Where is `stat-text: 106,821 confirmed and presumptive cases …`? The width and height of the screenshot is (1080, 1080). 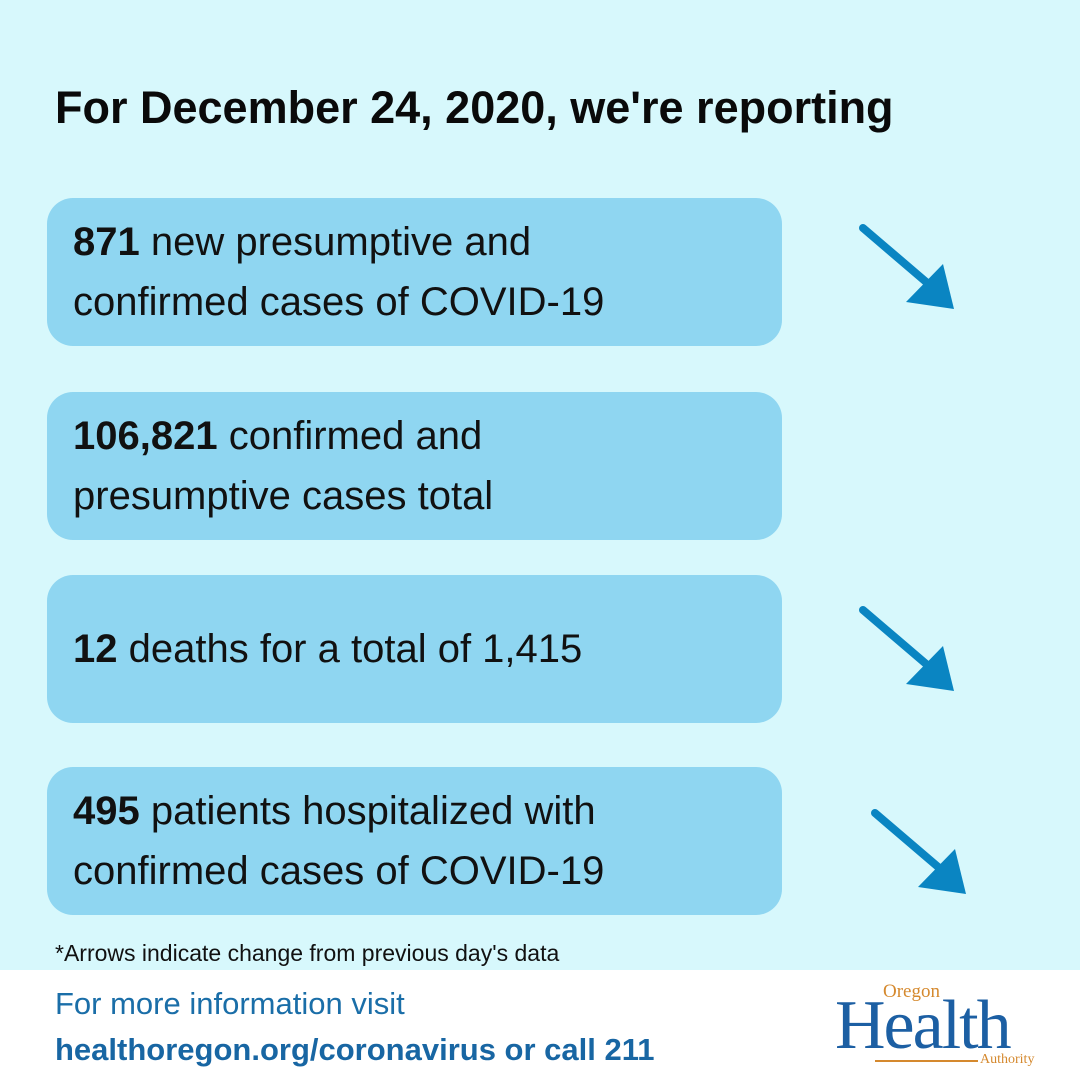 stat-text: 106,821 confirmed and presumptive cases … is located at coordinates (353, 466).